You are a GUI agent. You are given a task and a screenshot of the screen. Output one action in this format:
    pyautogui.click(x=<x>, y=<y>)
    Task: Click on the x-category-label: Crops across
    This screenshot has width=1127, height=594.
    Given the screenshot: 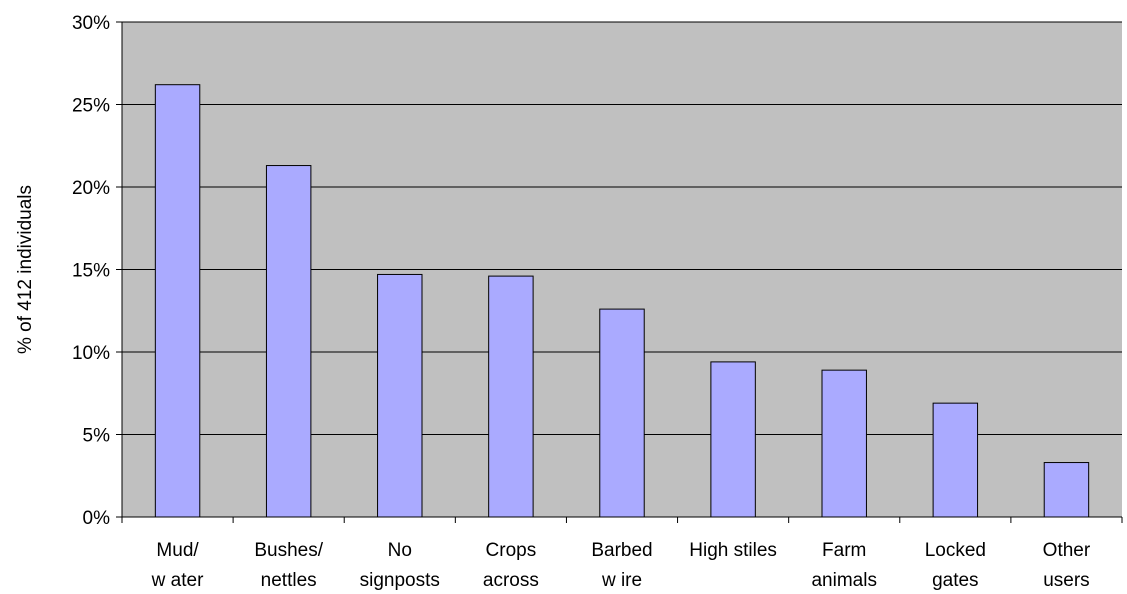 What is the action you would take?
    pyautogui.click(x=511, y=565)
    